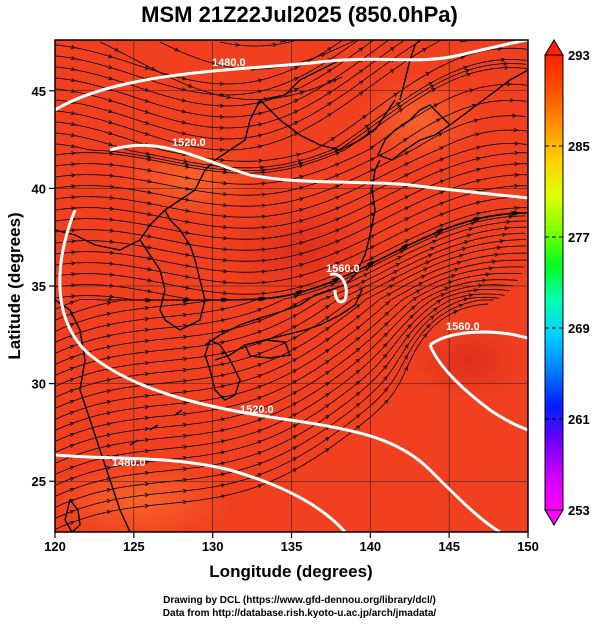 The image size is (599, 625). Describe the element at coordinates (213, 546) in the screenshot. I see `x-tick-label: 130` at that location.